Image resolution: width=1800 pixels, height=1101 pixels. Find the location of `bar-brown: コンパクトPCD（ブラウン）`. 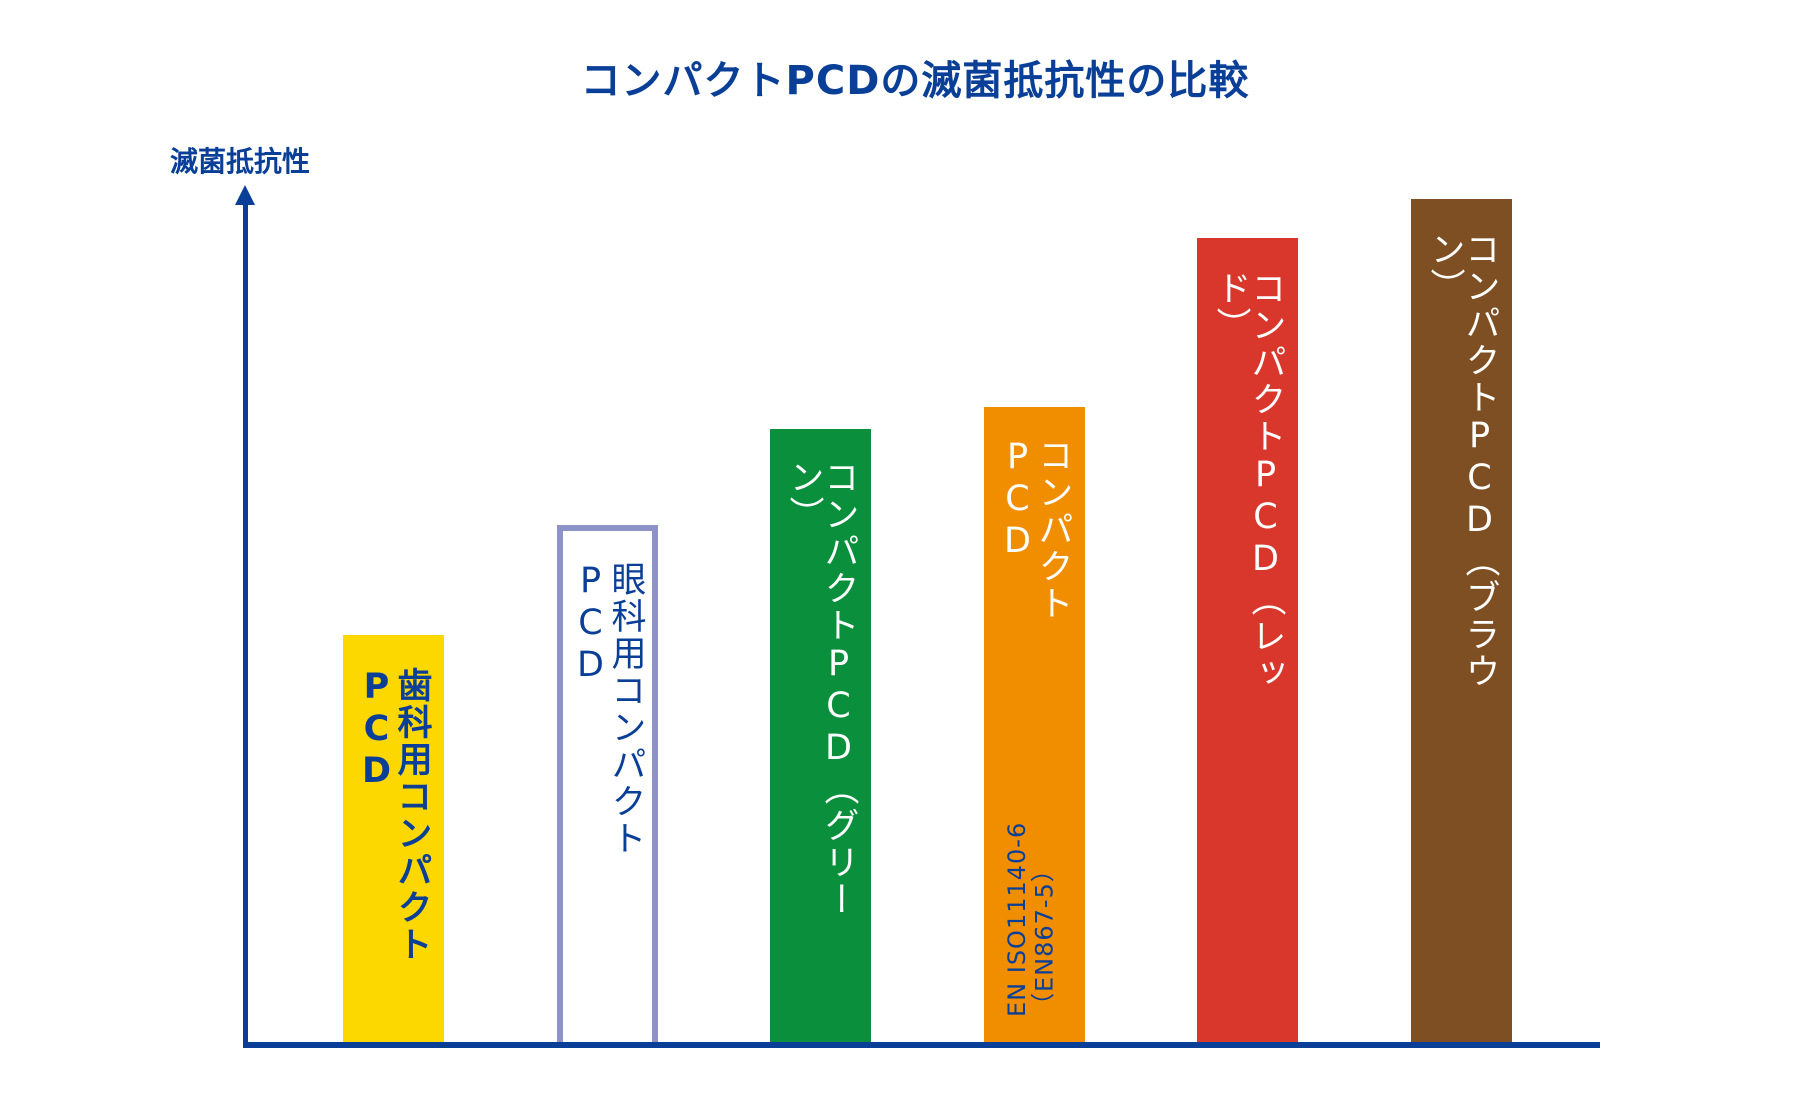

bar-brown: コンパクトPCD（ブラウン） is located at coordinates (1461, 621).